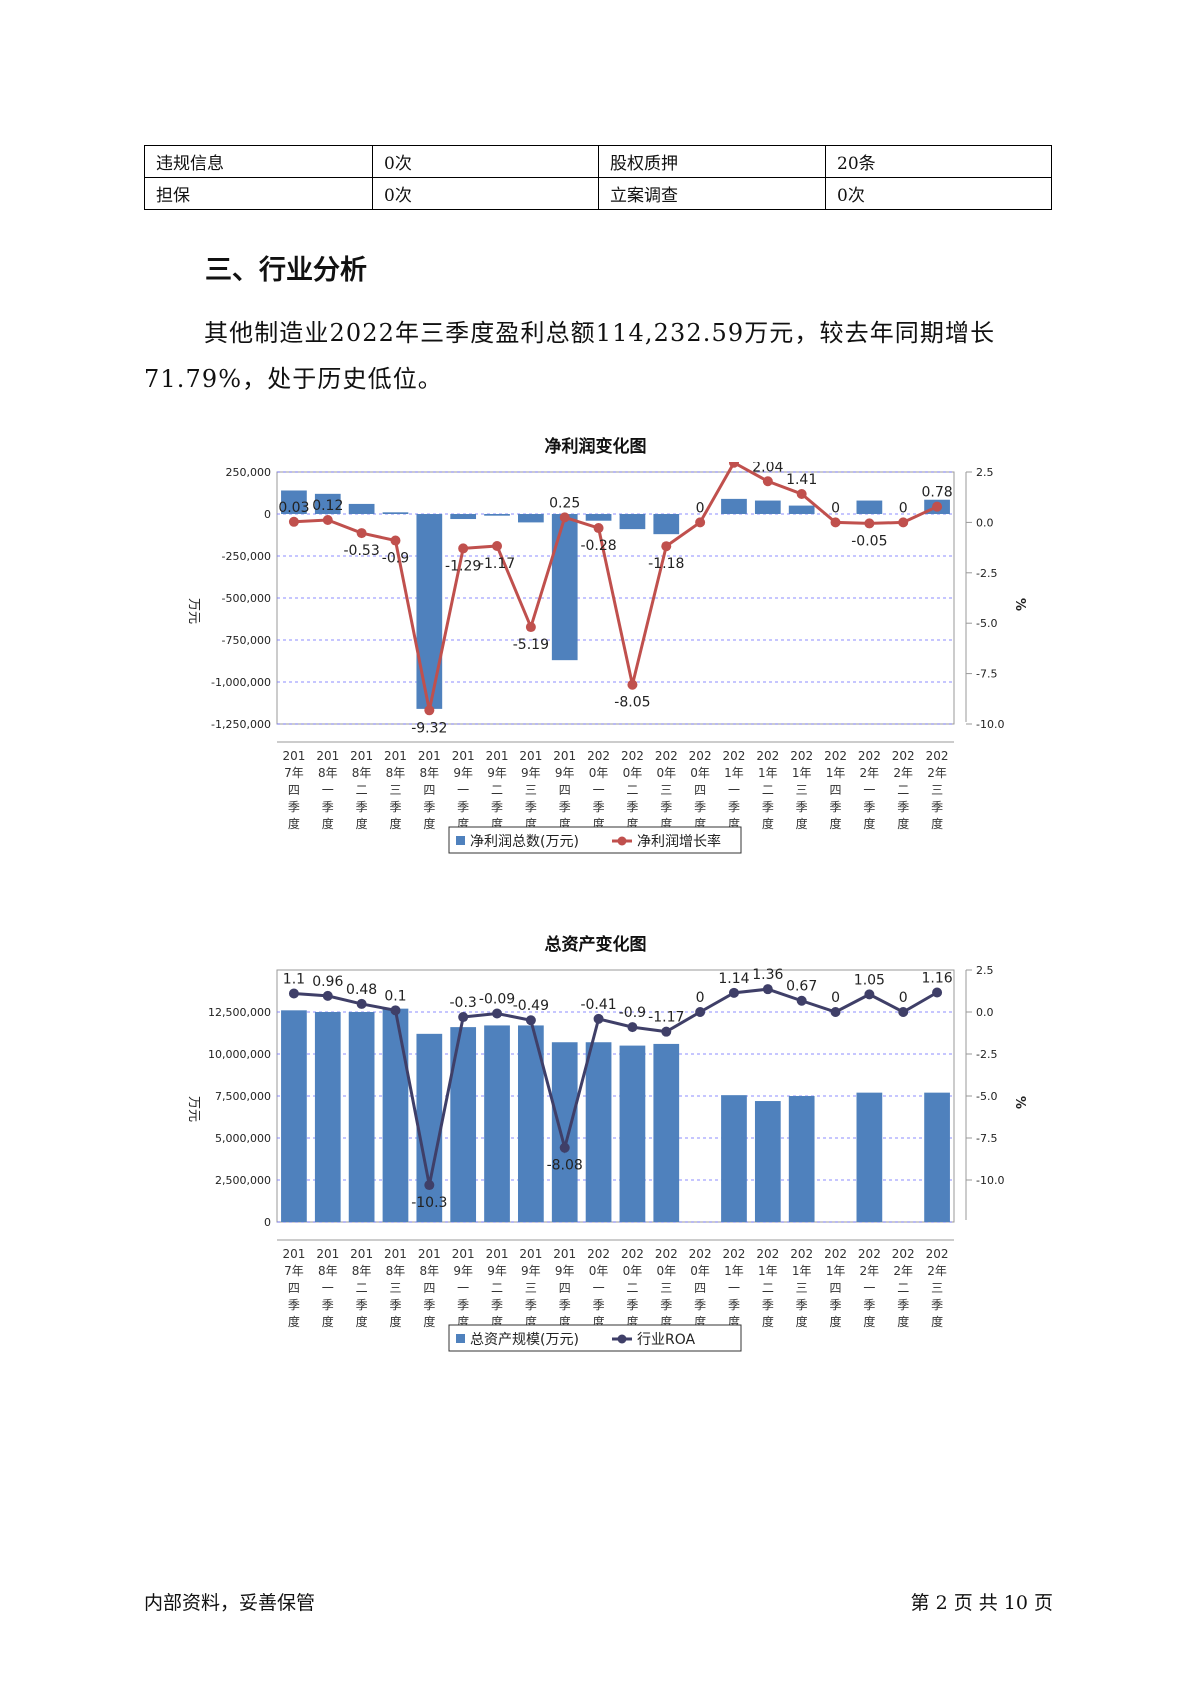 Image resolution: width=1191 pixels, height=1684 pixels. Describe the element at coordinates (395, 790) in the screenshot. I see `x-tick-label: 201 8年三季度` at that location.